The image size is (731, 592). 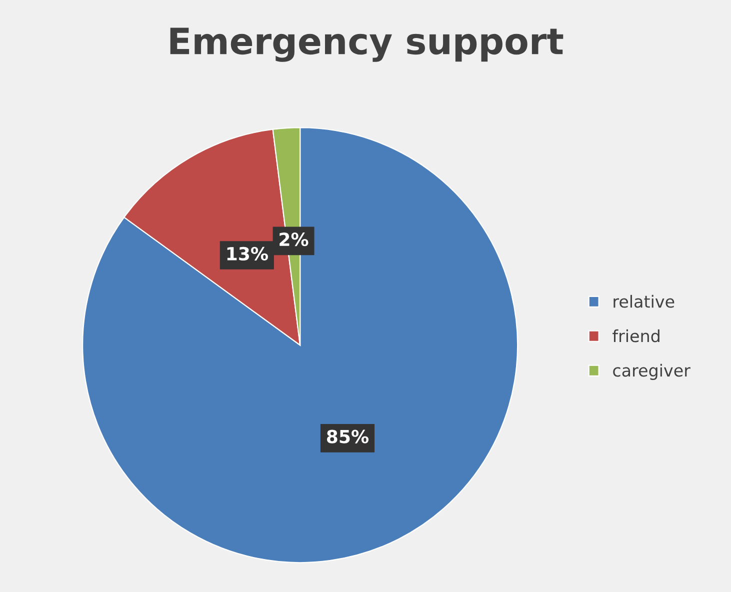 What do you see at coordinates (644, 301) in the screenshot?
I see `legend-label: relative` at bounding box center [644, 301].